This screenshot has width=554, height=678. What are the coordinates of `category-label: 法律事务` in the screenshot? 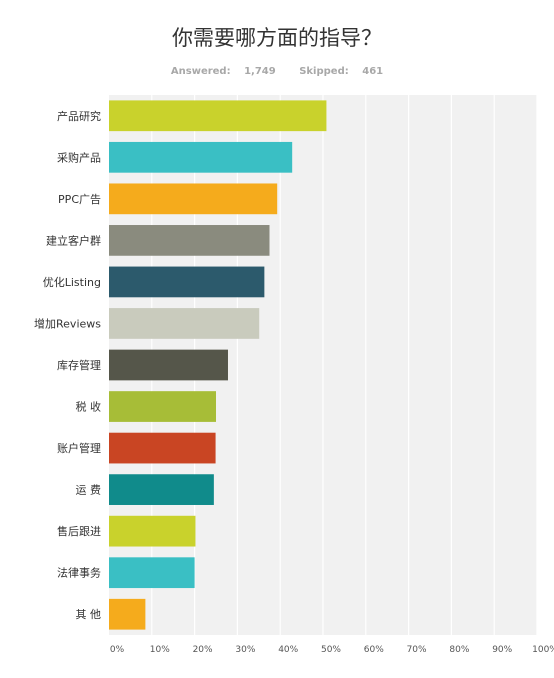 It's located at (79, 573).